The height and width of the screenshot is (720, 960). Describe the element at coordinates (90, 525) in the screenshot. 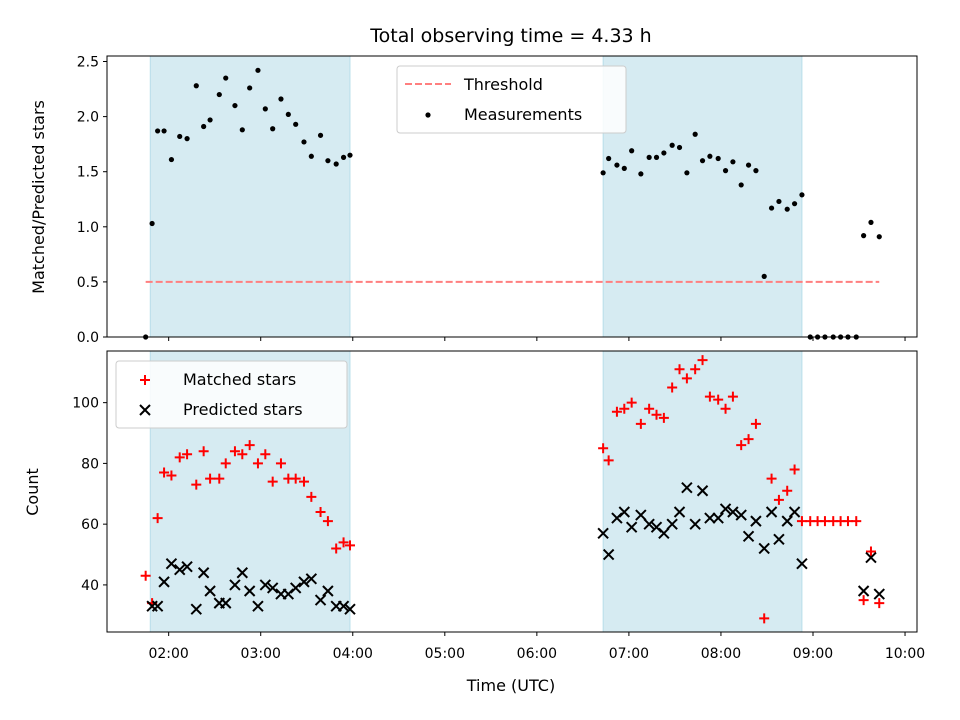

I see `y-tick-label: 60` at that location.